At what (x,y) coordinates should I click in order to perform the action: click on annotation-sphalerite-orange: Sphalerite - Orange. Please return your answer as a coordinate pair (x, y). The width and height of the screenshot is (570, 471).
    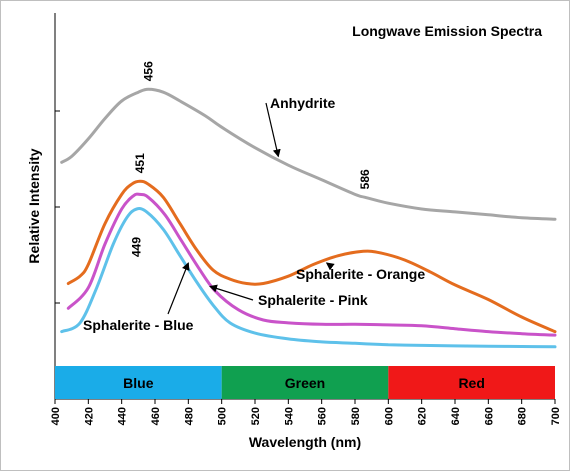
    Looking at the image, I should click on (360, 274).